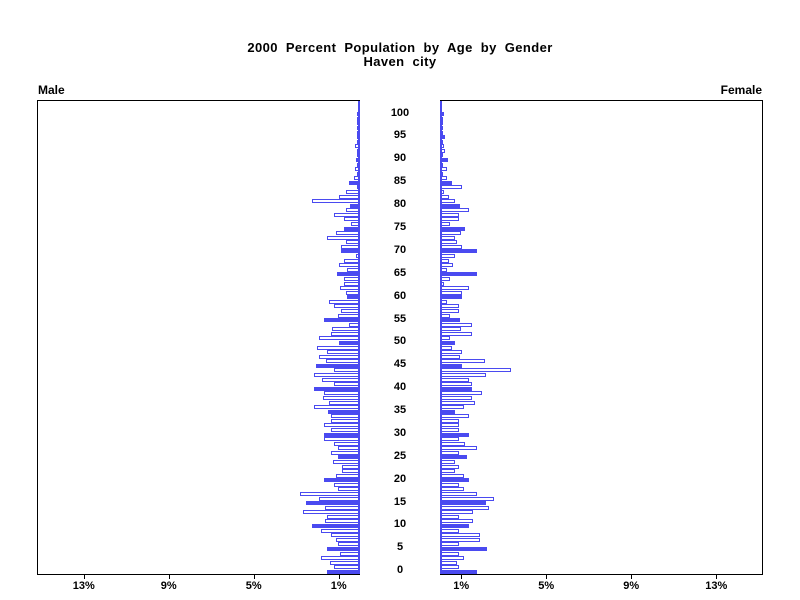 This screenshot has width=800, height=600. What do you see at coordinates (632, 576) in the screenshot?
I see `right-x-tick-9%` at bounding box center [632, 576].